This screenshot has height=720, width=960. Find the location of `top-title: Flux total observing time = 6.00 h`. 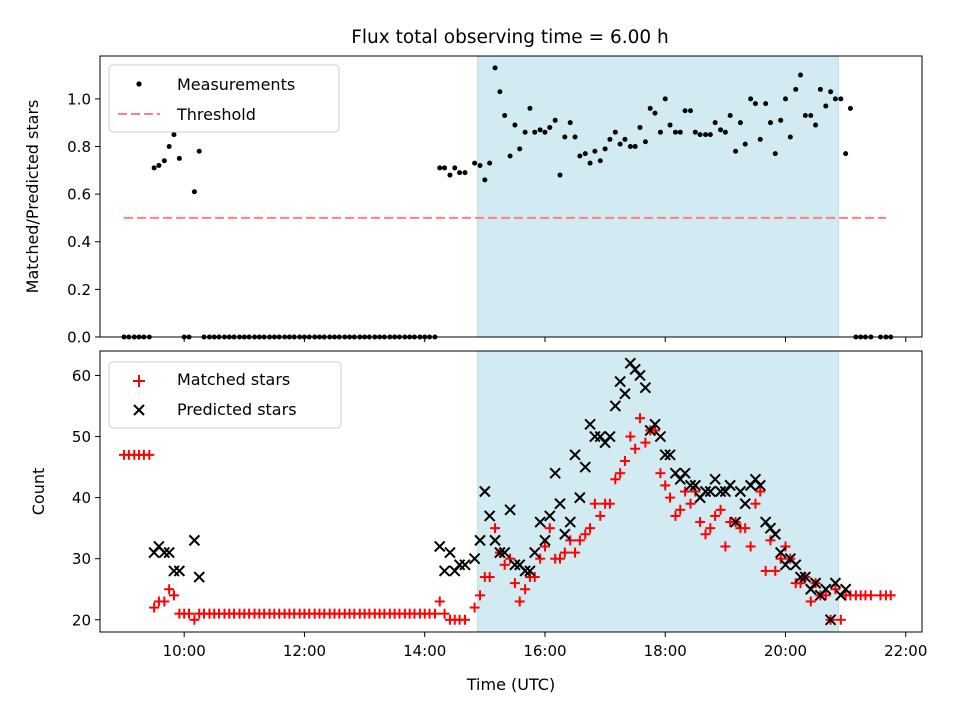

top-title: Flux total observing time = 6.00 h is located at coordinates (510, 37).